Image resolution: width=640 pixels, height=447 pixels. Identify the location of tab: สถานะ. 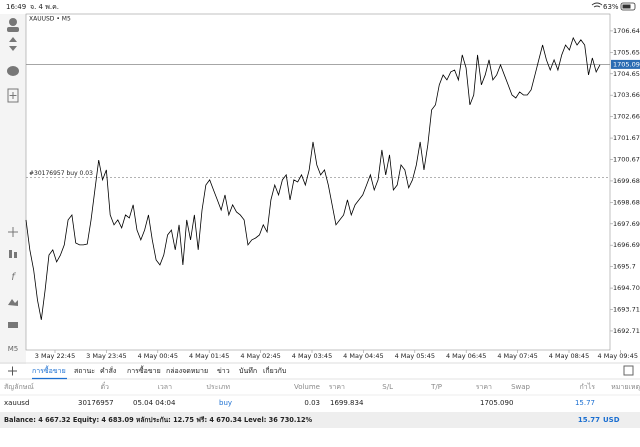
(84, 371).